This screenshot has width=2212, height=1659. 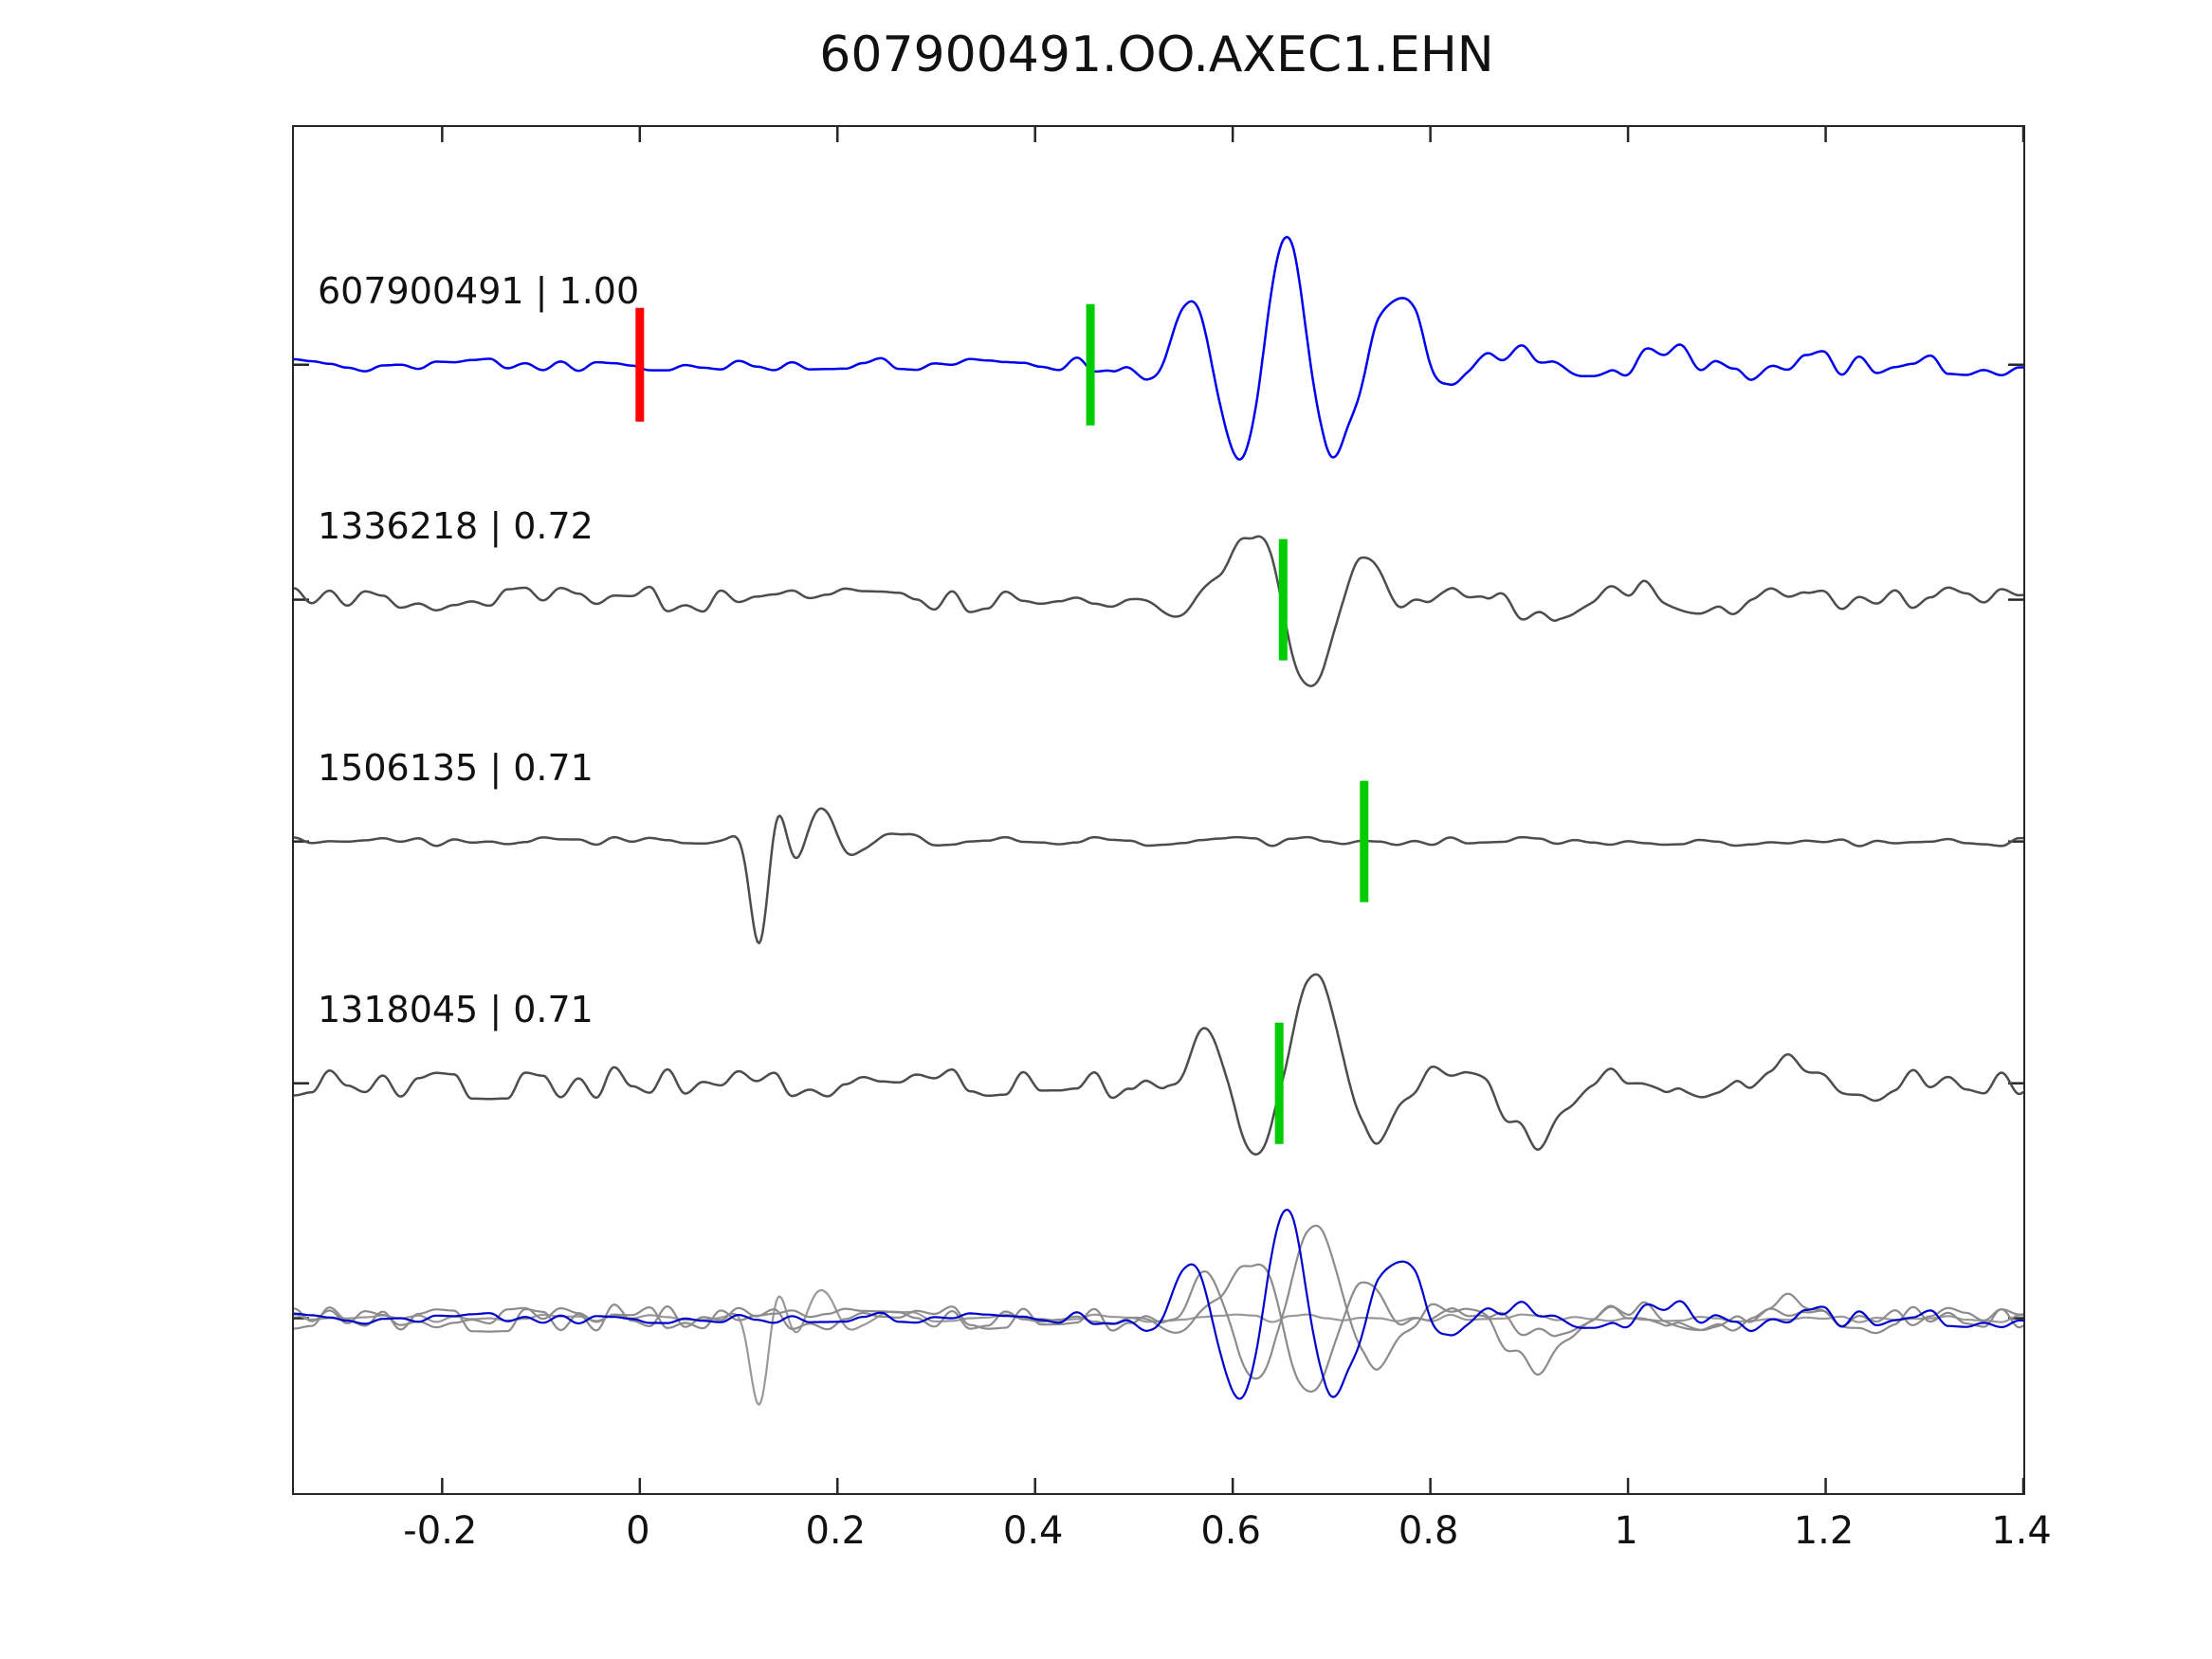 I want to click on x-tick-label-1: 1, so click(x=1626, y=1531).